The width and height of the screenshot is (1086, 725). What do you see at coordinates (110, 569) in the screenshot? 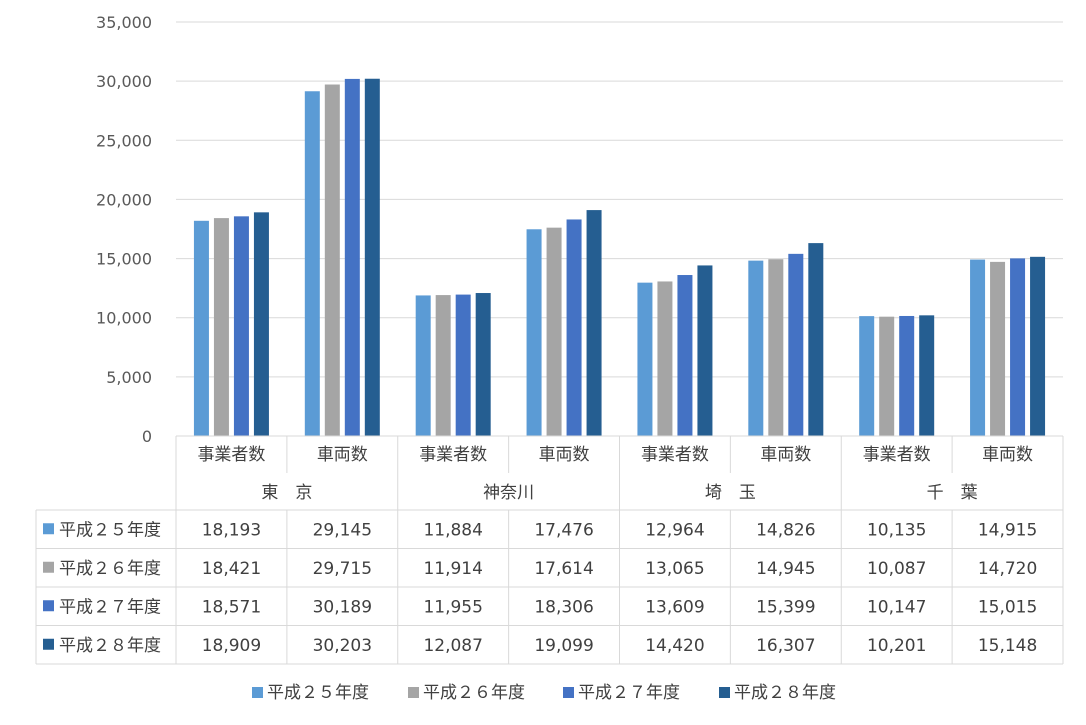
I see `series-row-label: 平成２６年度` at bounding box center [110, 569].